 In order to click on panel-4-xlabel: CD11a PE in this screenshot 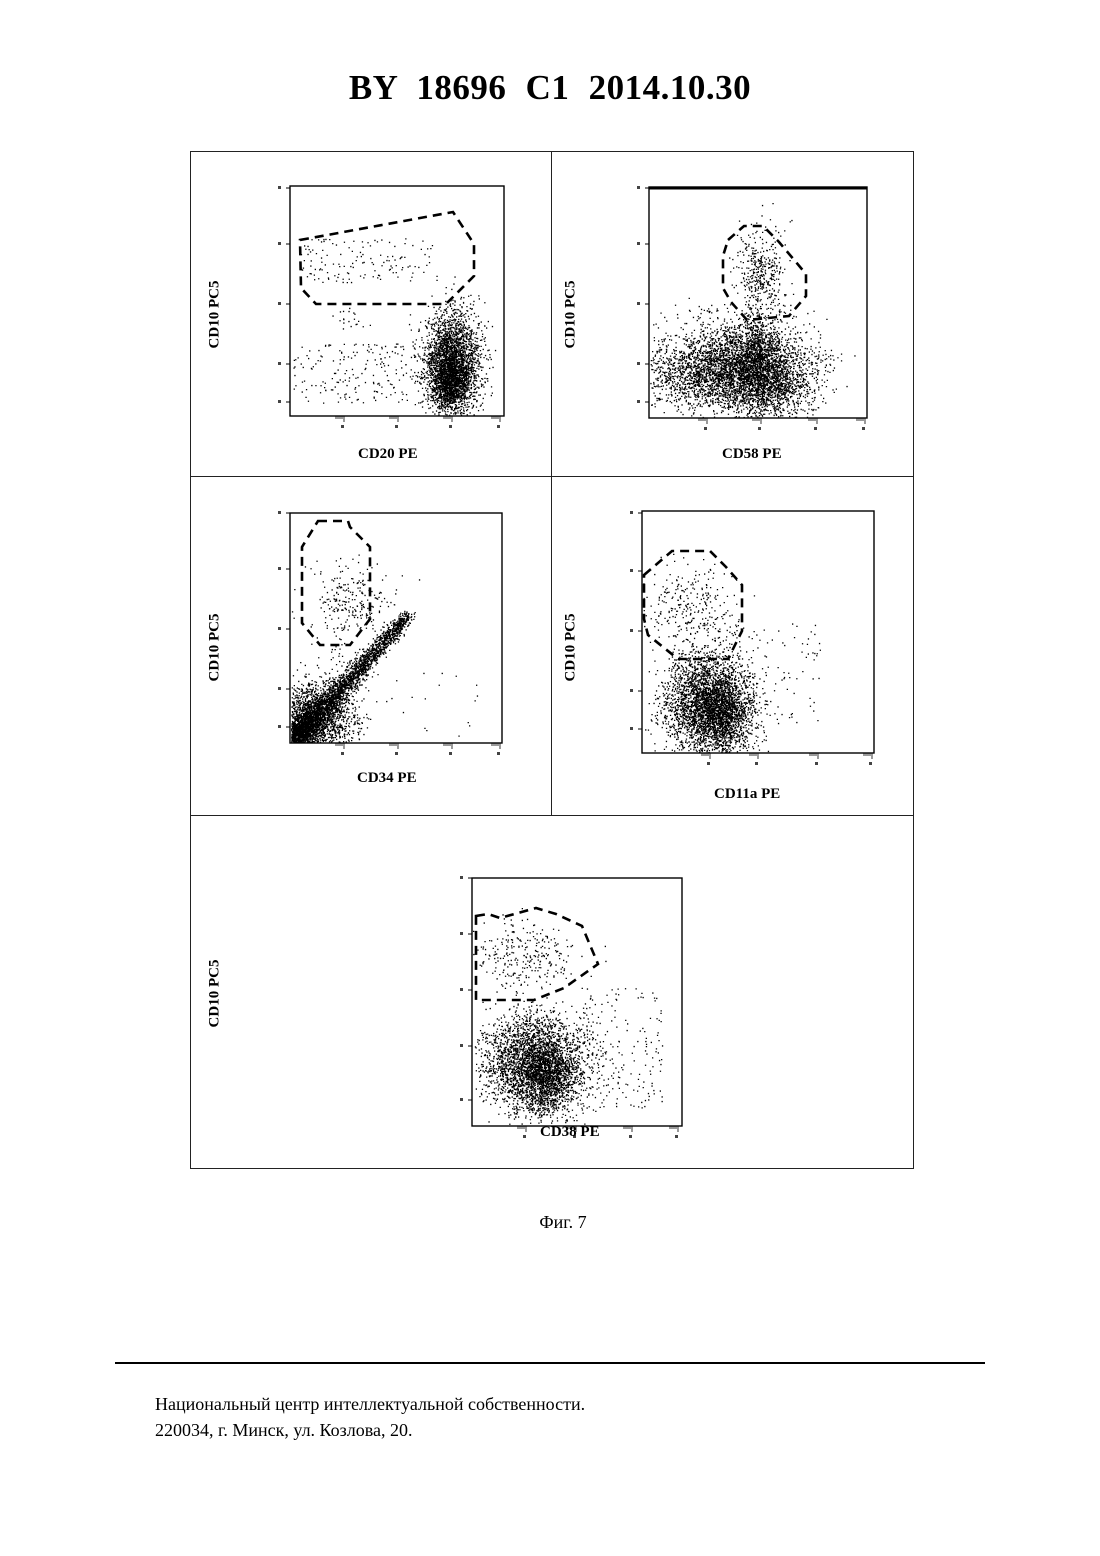, I will do `click(747, 794)`.